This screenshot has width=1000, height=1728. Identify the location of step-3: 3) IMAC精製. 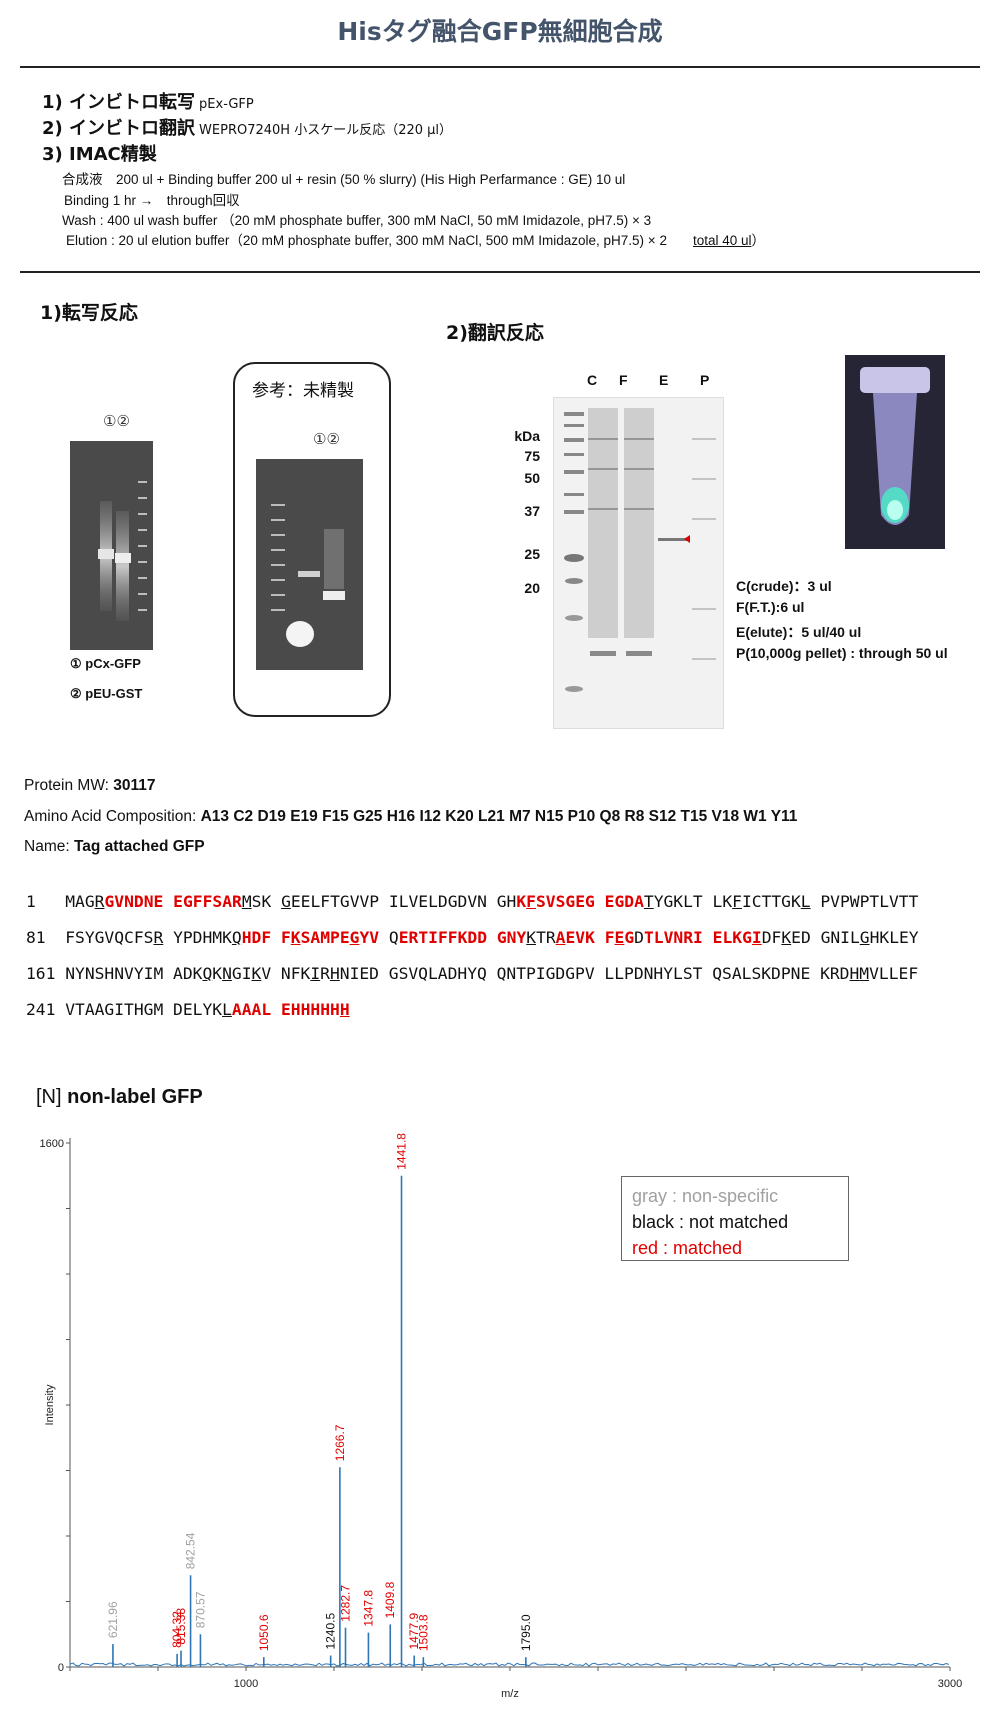
(99, 153).